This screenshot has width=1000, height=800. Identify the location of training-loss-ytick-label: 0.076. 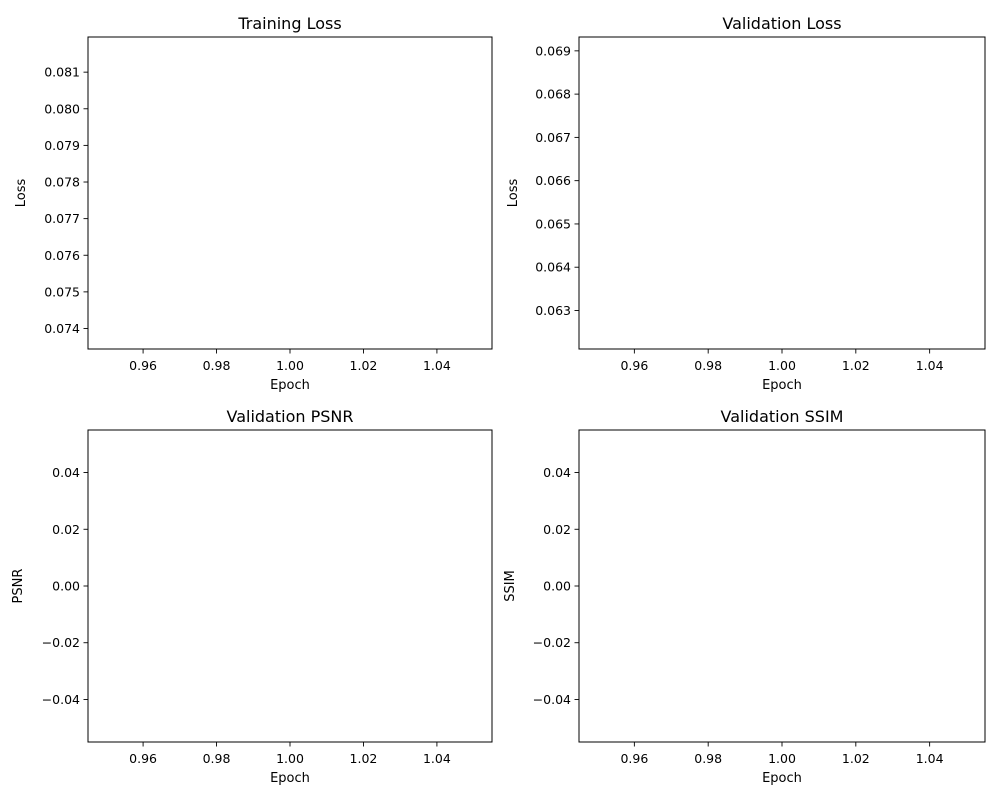
(62, 255).